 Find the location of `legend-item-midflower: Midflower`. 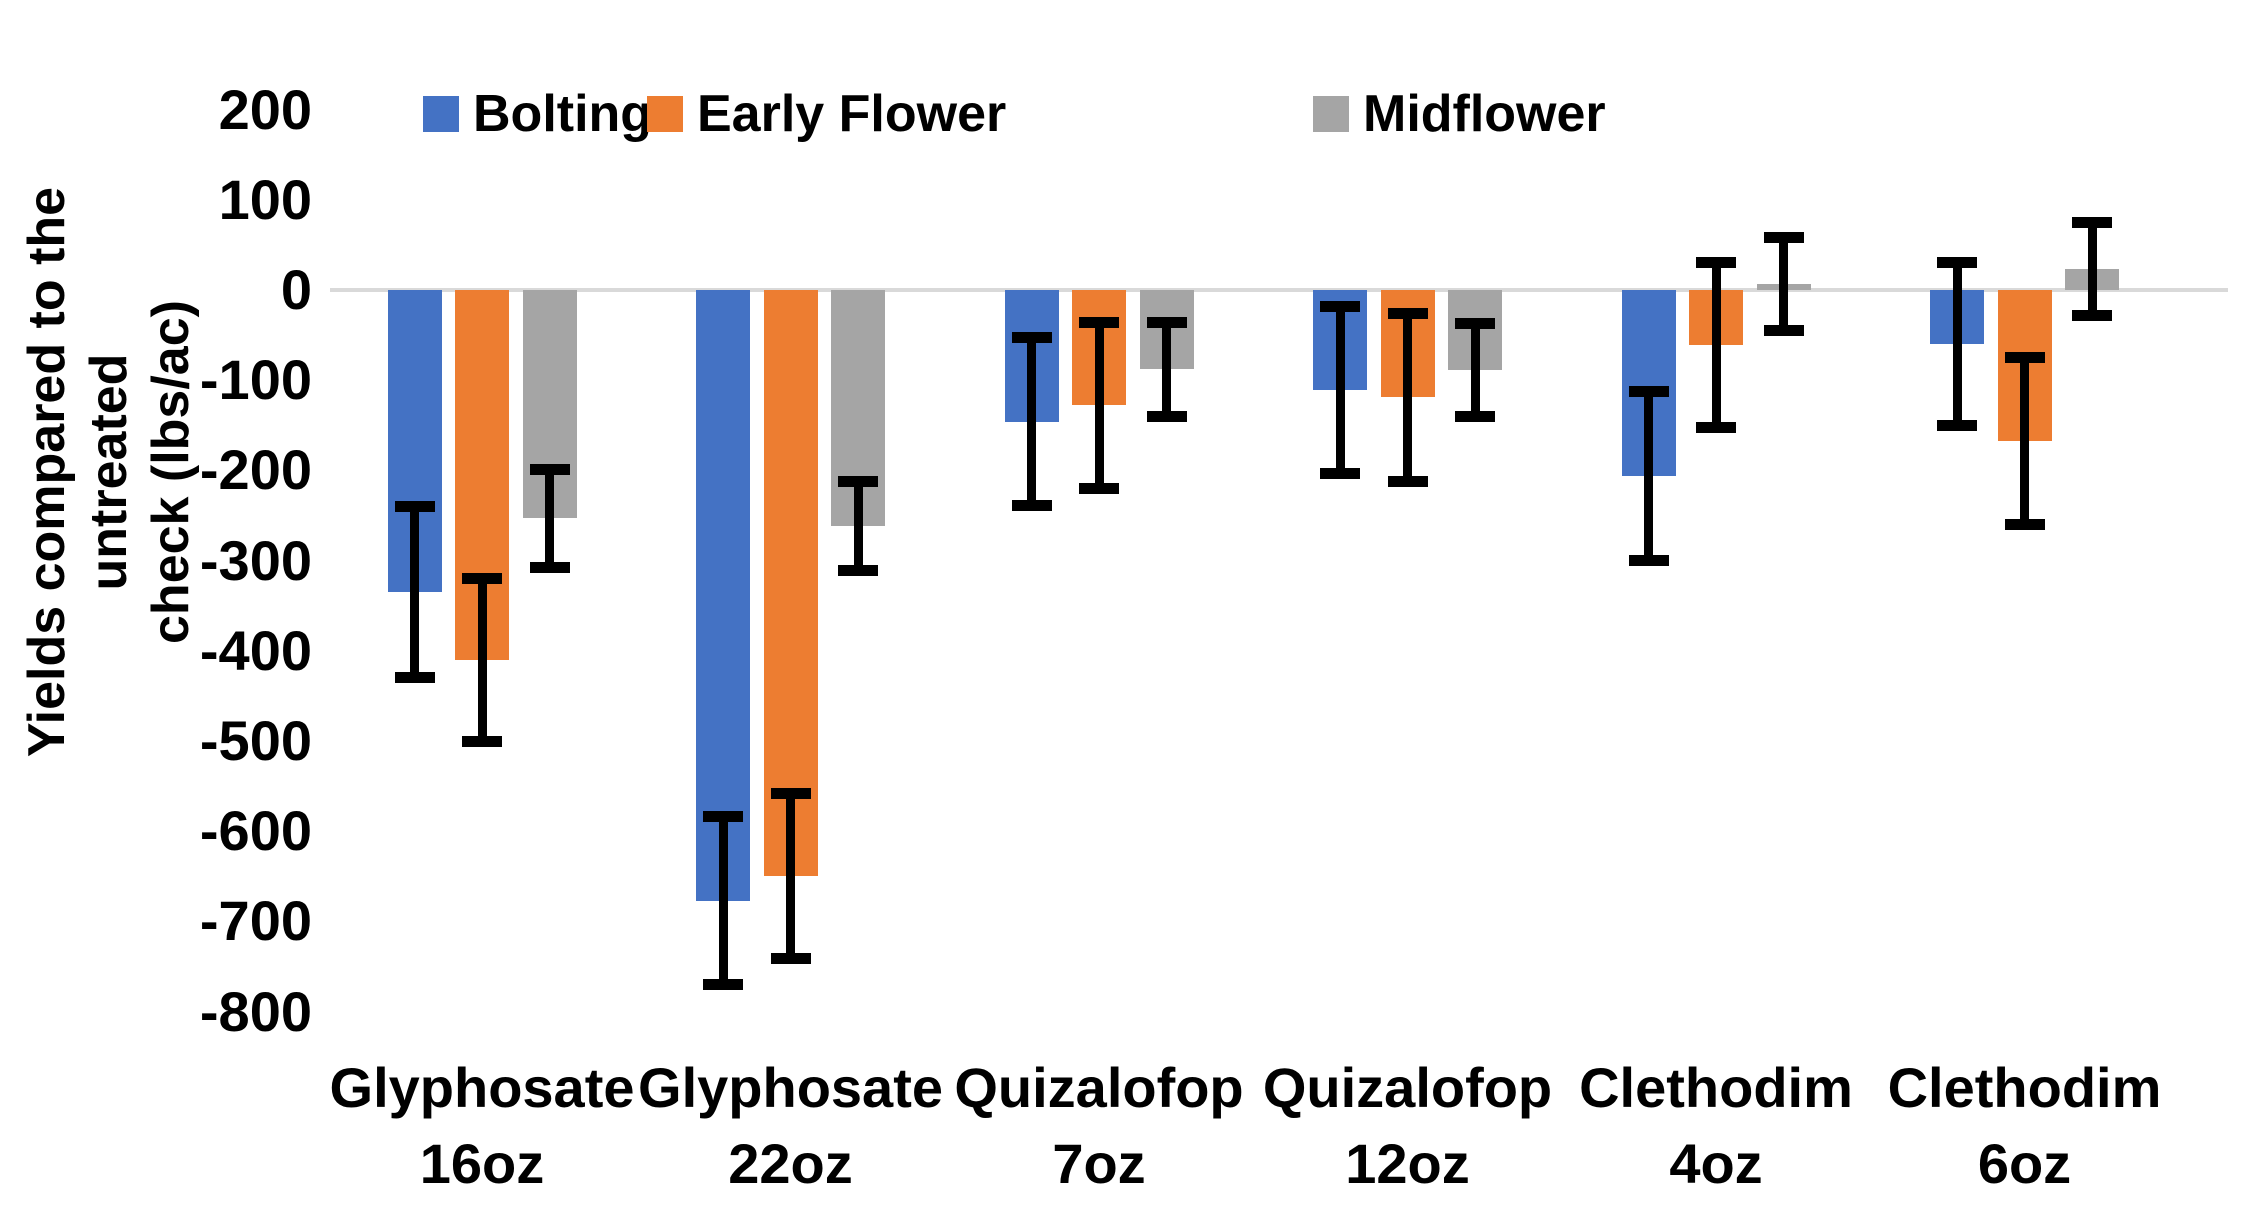

legend-item-midflower: Midflower is located at coordinates (1459, 114).